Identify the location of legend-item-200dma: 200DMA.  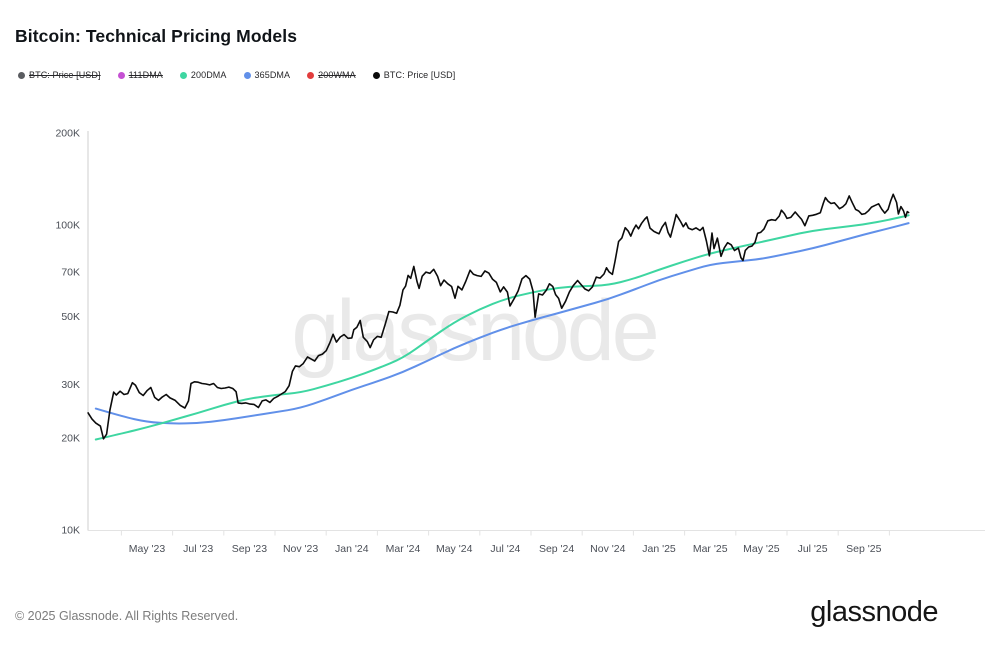
(203, 75).